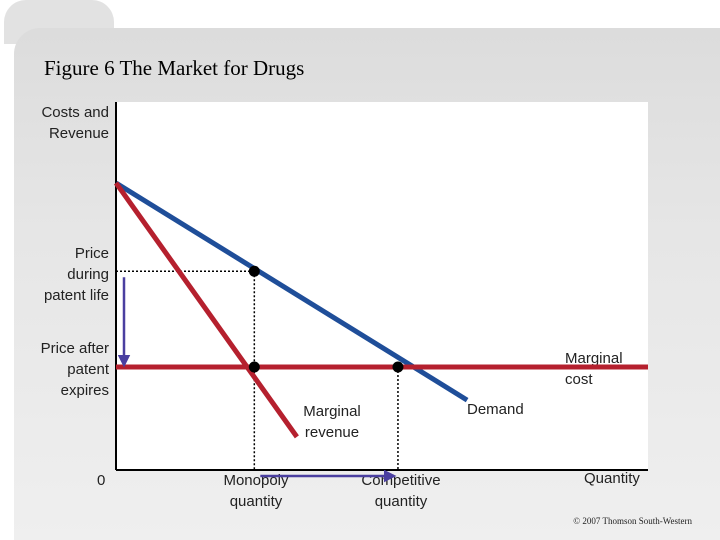 The width and height of the screenshot is (720, 540). Describe the element at coordinates (74, 348) in the screenshot. I see `price-after-line-1: Price after` at that location.